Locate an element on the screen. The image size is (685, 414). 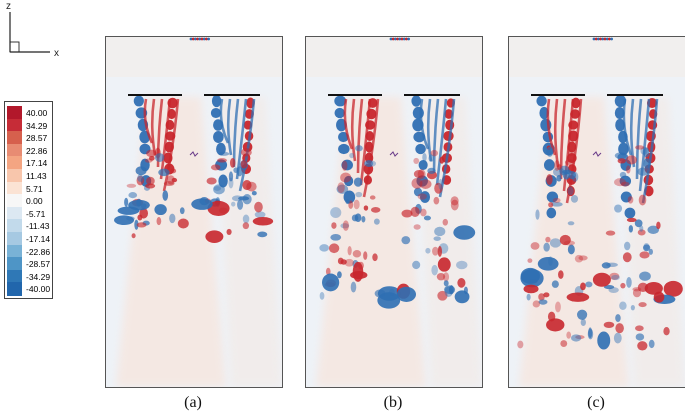
caption-b: (b) is located at coordinates (393, 403).